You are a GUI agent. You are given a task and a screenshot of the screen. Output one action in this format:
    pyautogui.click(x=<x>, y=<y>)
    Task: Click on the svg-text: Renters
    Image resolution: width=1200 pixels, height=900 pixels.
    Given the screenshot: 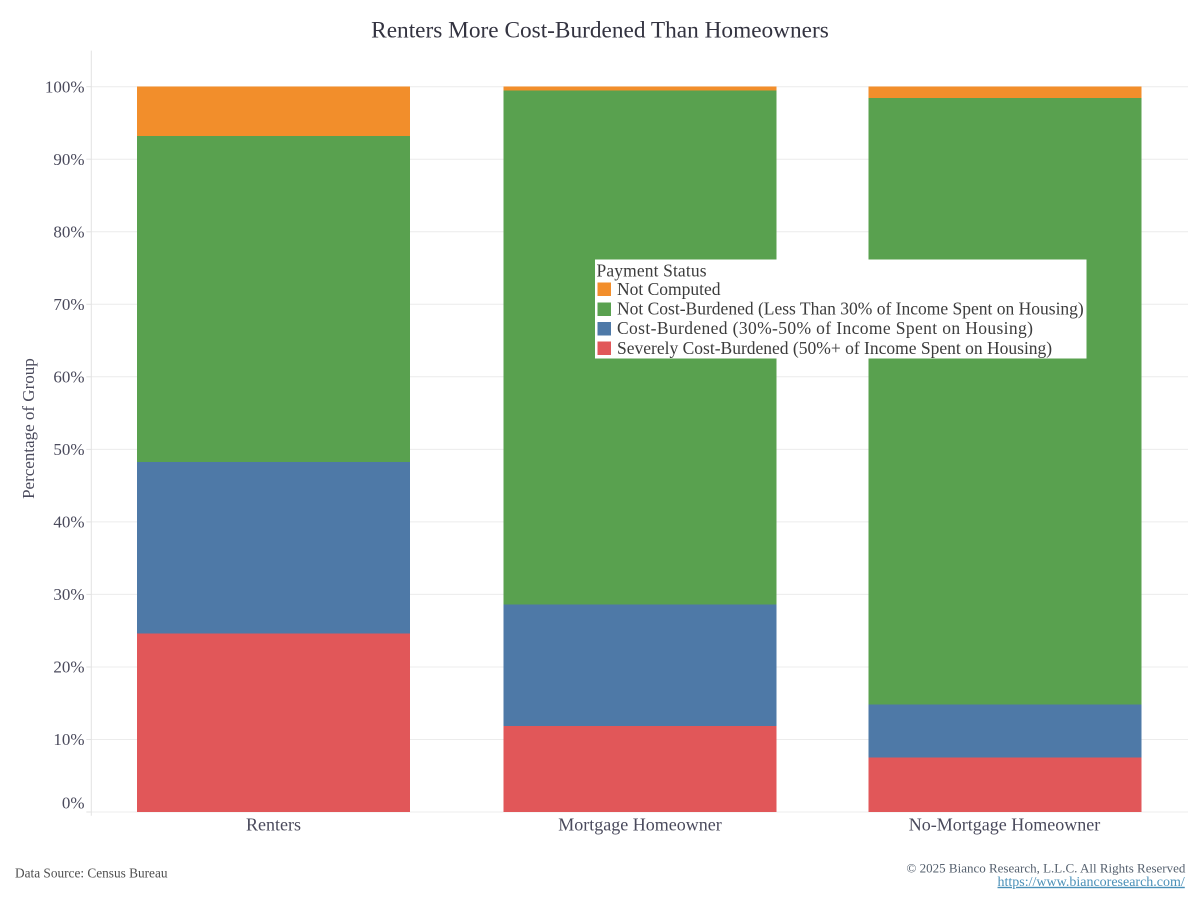 What is the action you would take?
    pyautogui.click(x=273, y=825)
    